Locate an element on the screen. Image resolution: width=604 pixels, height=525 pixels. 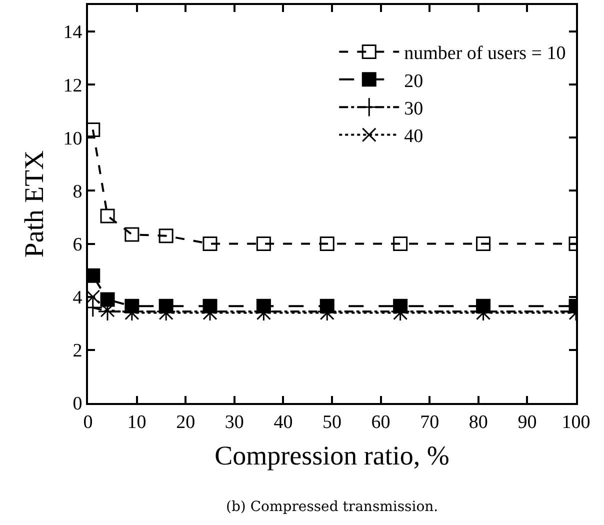
legend-label: number of users = 10 is located at coordinates (485, 53).